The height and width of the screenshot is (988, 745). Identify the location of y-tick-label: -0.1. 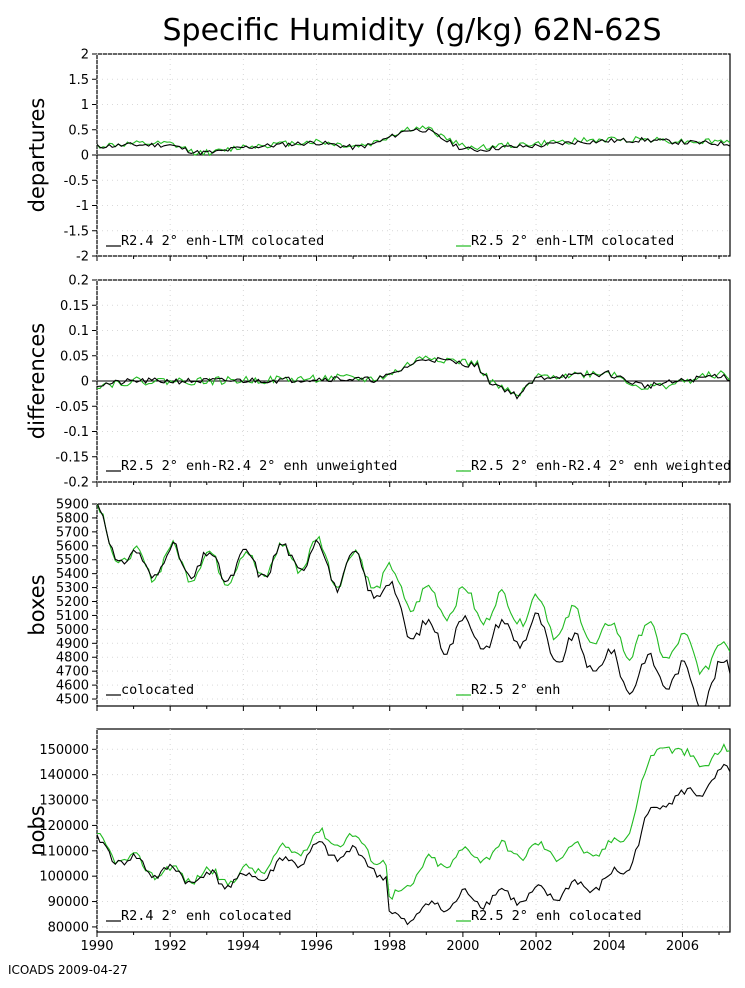
(76, 432).